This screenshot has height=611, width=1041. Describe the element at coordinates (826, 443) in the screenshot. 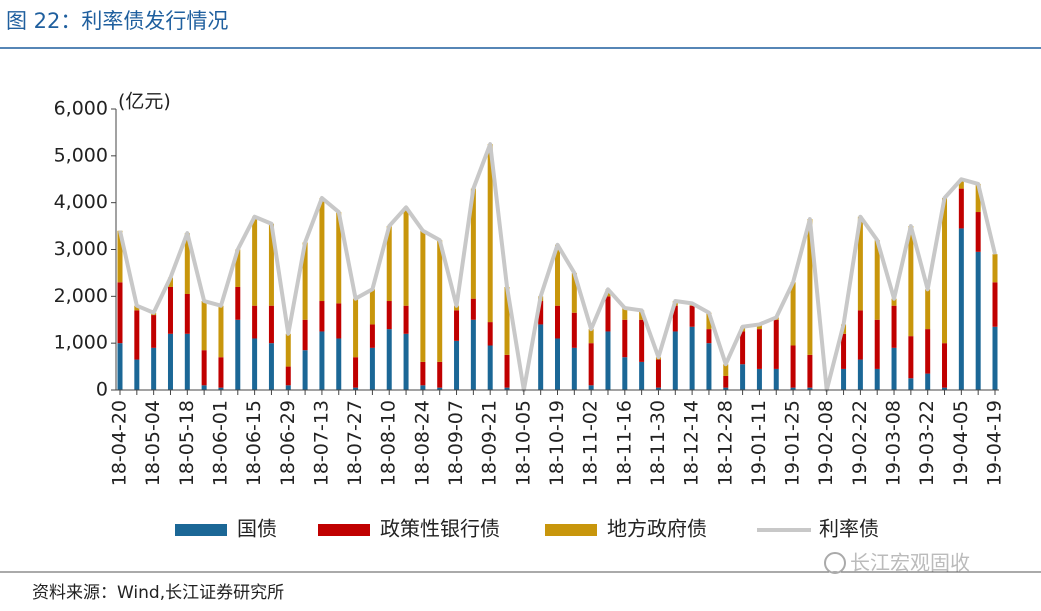

I see `x-tick-label: 19-02-08` at that location.